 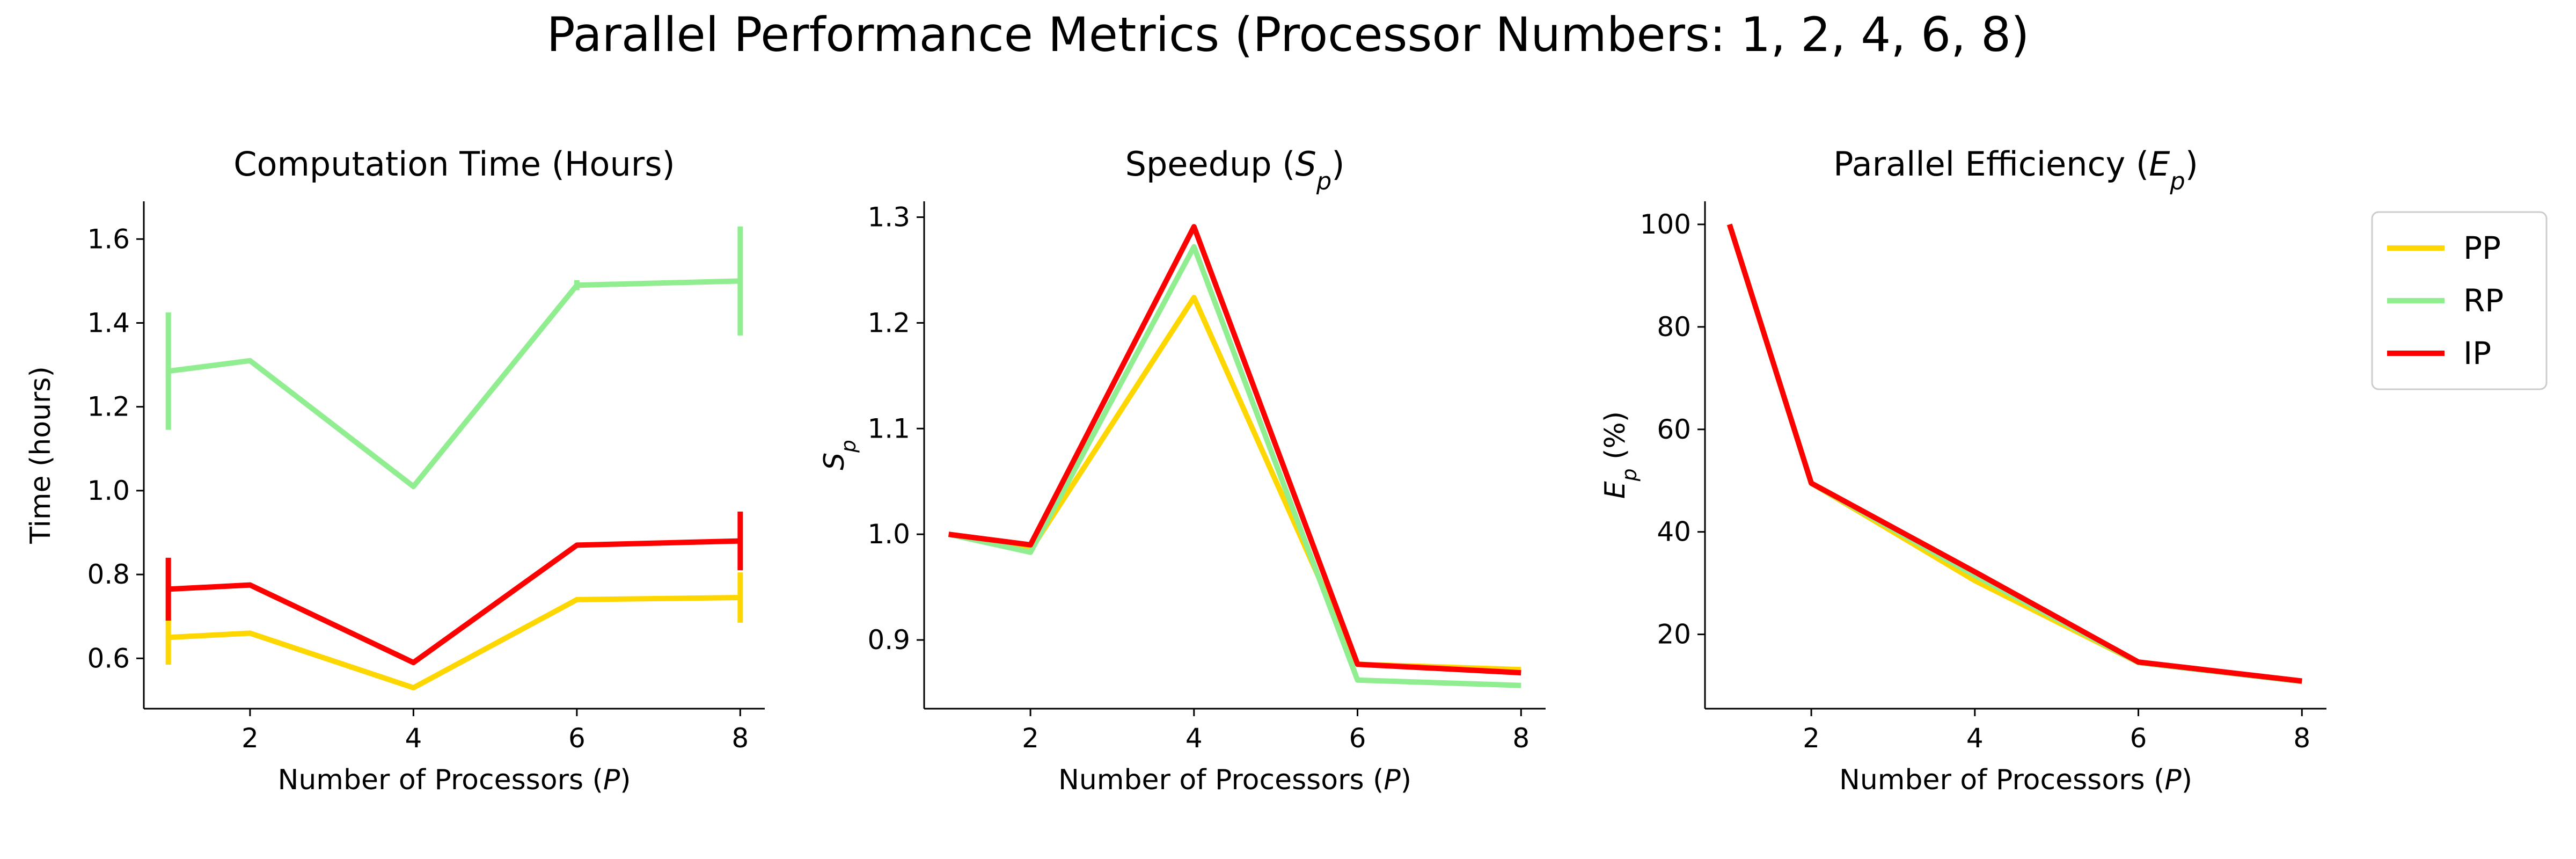 What do you see at coordinates (888, 640) in the screenshot?
I see `y-tick-label: 0.9` at bounding box center [888, 640].